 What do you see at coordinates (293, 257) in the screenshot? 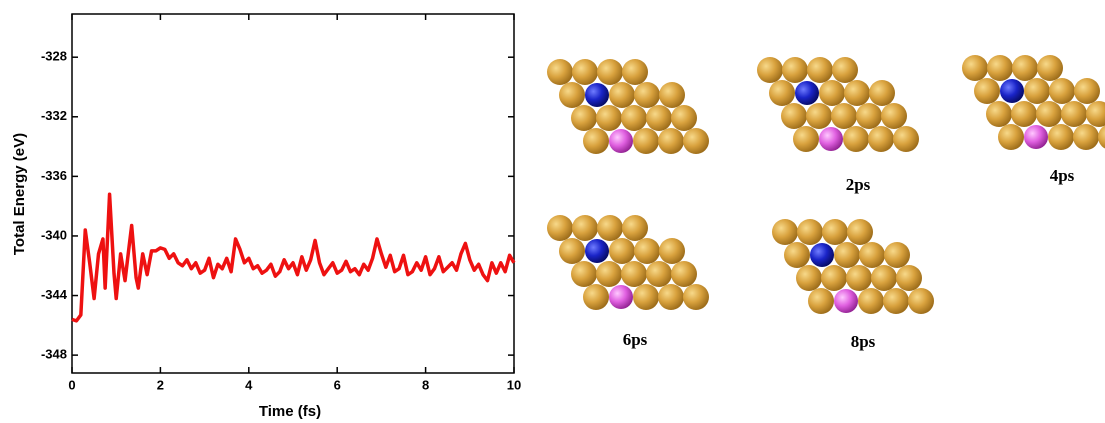
I see `data-line` at bounding box center [293, 257].